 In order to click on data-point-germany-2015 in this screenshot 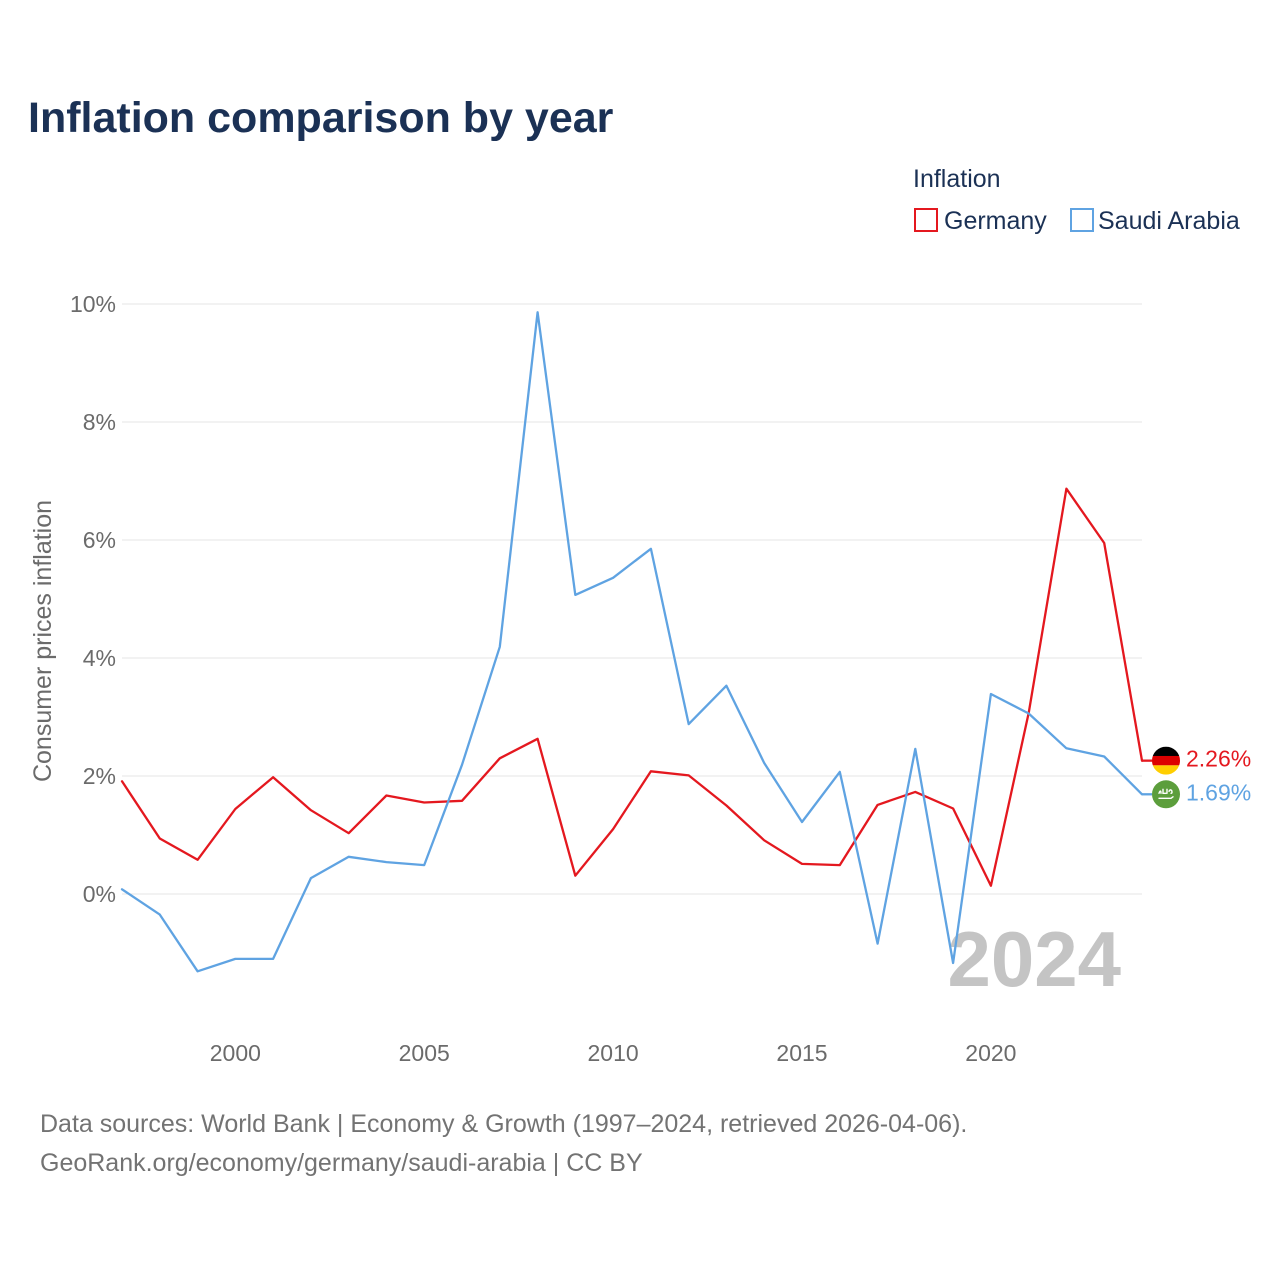, I will do `click(802, 864)`.